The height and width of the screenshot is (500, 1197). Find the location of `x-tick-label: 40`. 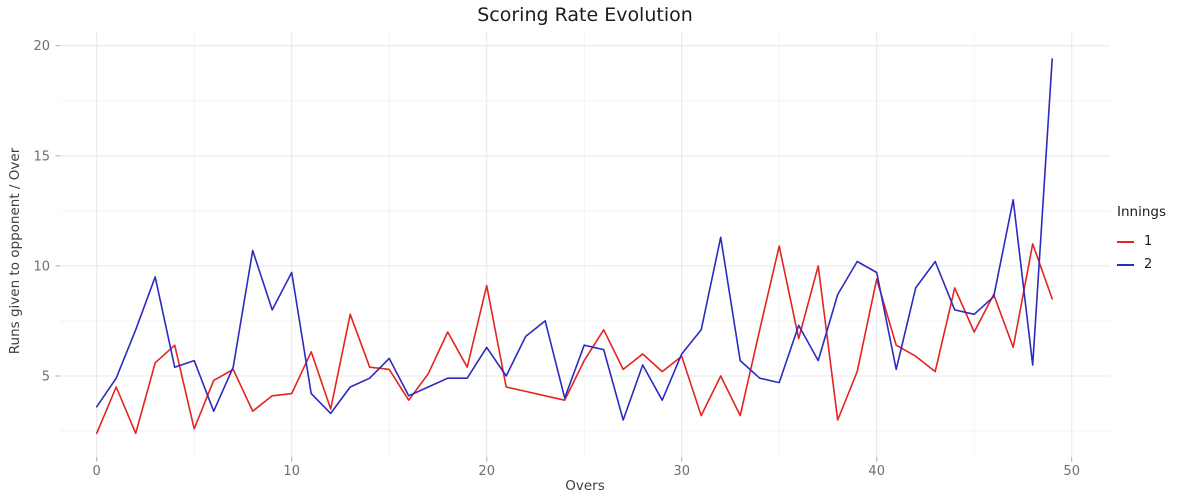

x-tick-label: 40 is located at coordinates (876, 471).